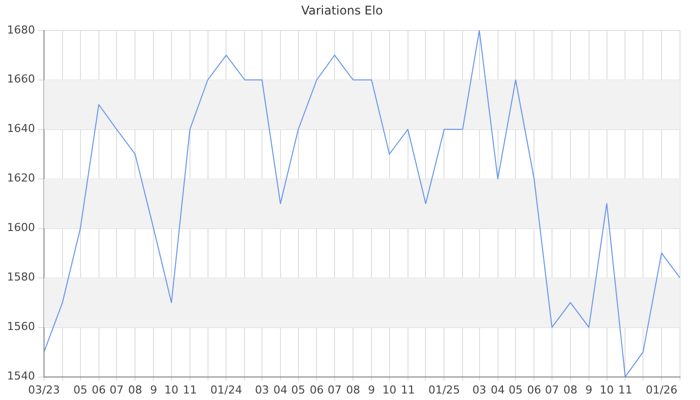 The width and height of the screenshot is (700, 400). What do you see at coordinates (444, 389) in the screenshot?
I see `x-tick-label: 01/25` at bounding box center [444, 389].